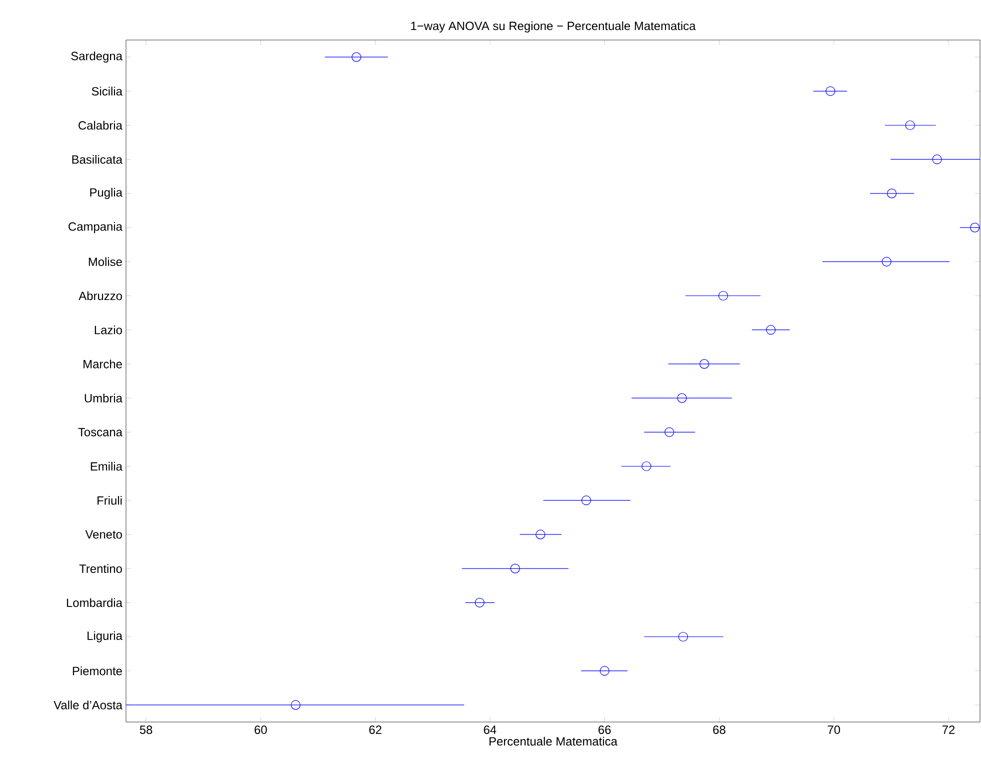 Image resolution: width=981 pixels, height=771 pixels. What do you see at coordinates (553, 27) in the screenshot?
I see `chart-title: 1−way ANOVA su Regione − Percentuale Matematica` at bounding box center [553, 27].